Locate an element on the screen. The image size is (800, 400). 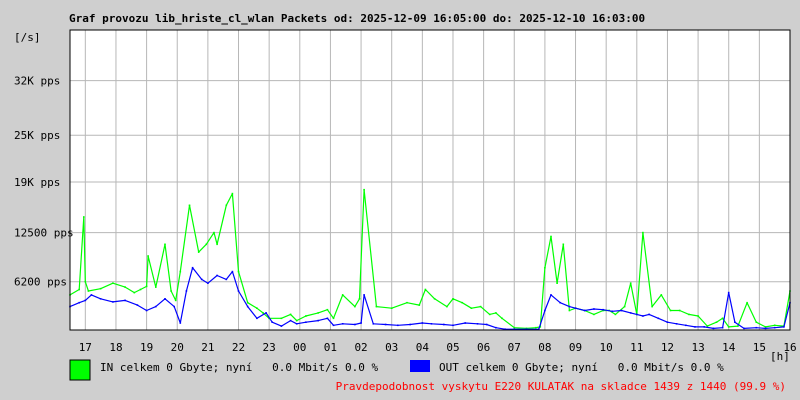
x-tick-label: 08 is located at coordinates (544, 347).